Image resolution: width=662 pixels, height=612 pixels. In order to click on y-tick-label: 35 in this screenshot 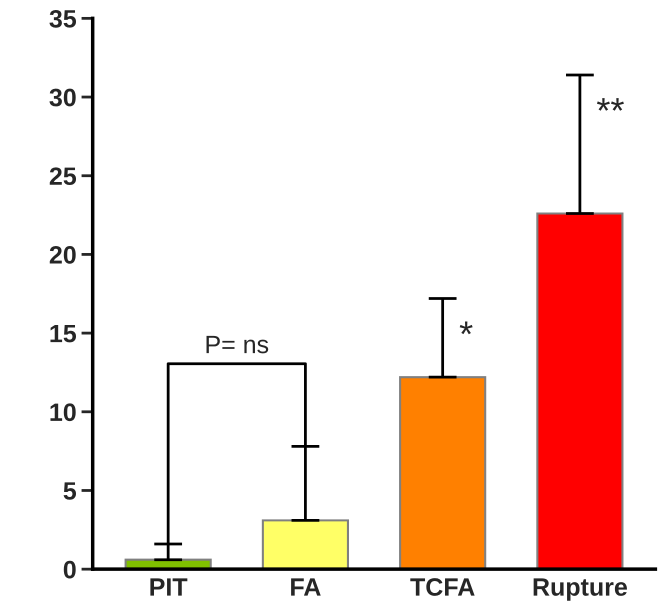, I will do `click(62, 19)`.